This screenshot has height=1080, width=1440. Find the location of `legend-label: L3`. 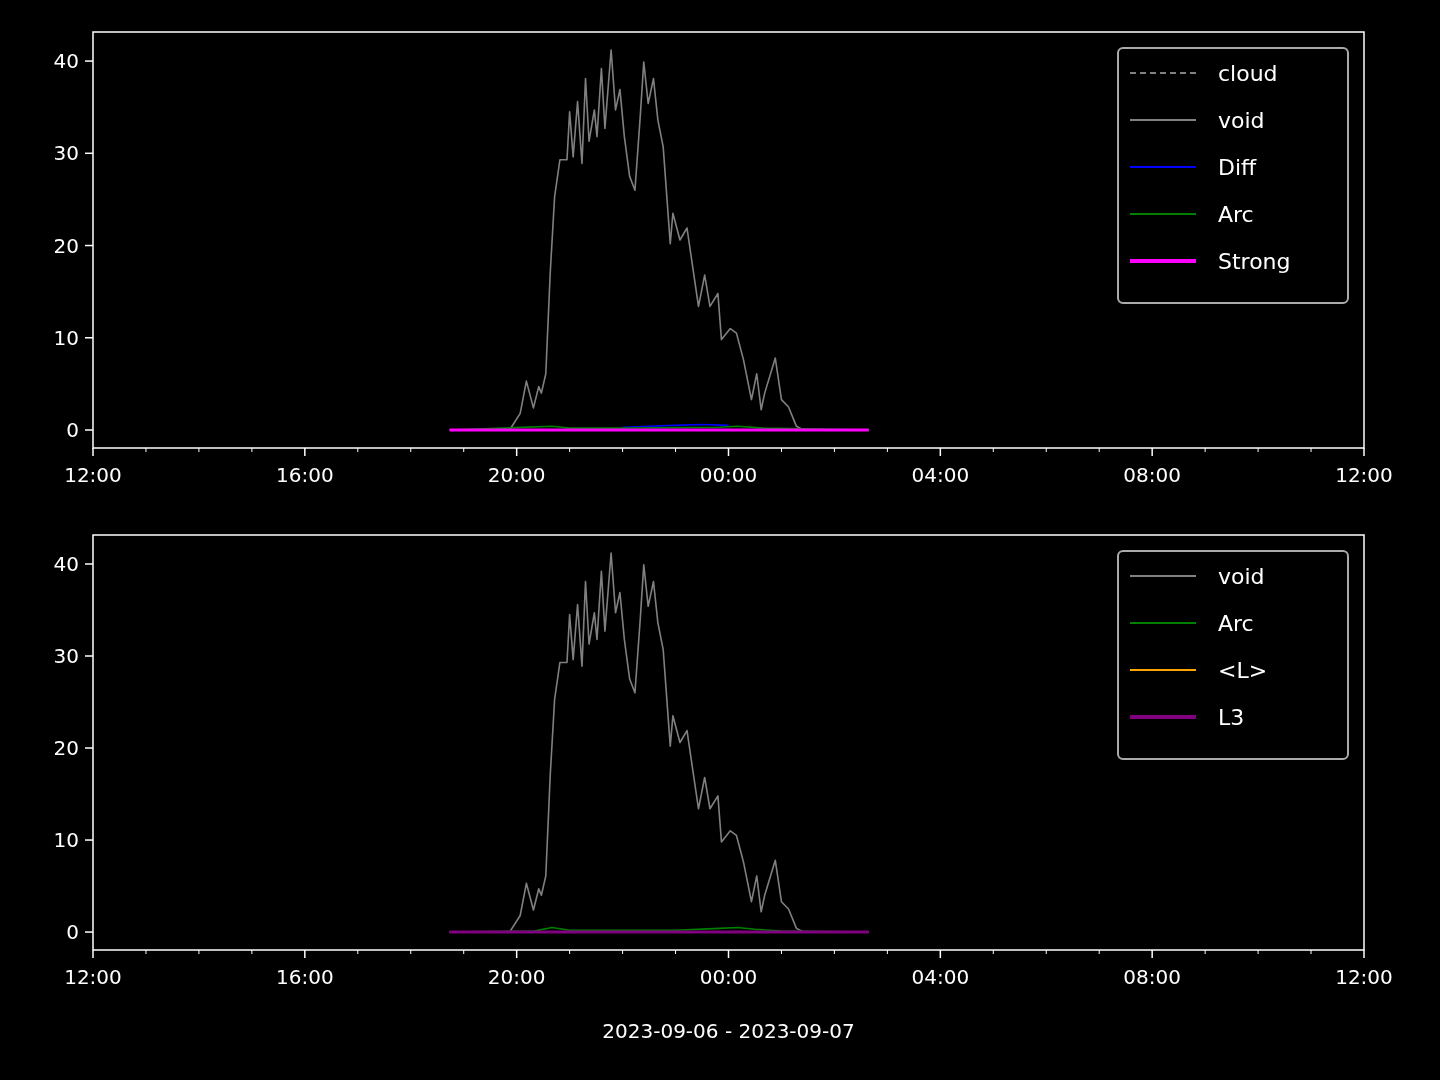

legend-label: L3 is located at coordinates (1231, 717).